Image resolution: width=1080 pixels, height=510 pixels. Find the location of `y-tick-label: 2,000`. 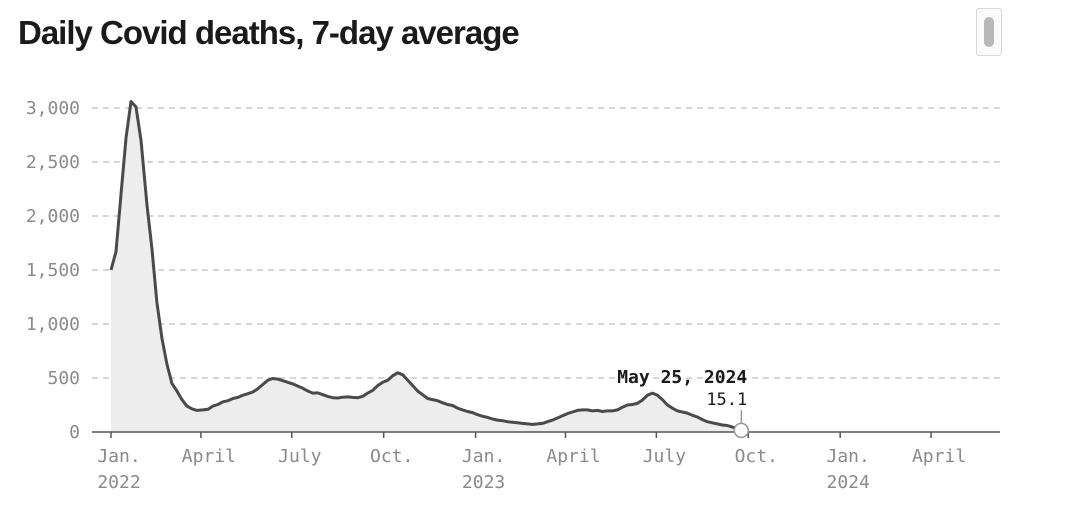

y-tick-label: 2,000 is located at coordinates (53, 216).